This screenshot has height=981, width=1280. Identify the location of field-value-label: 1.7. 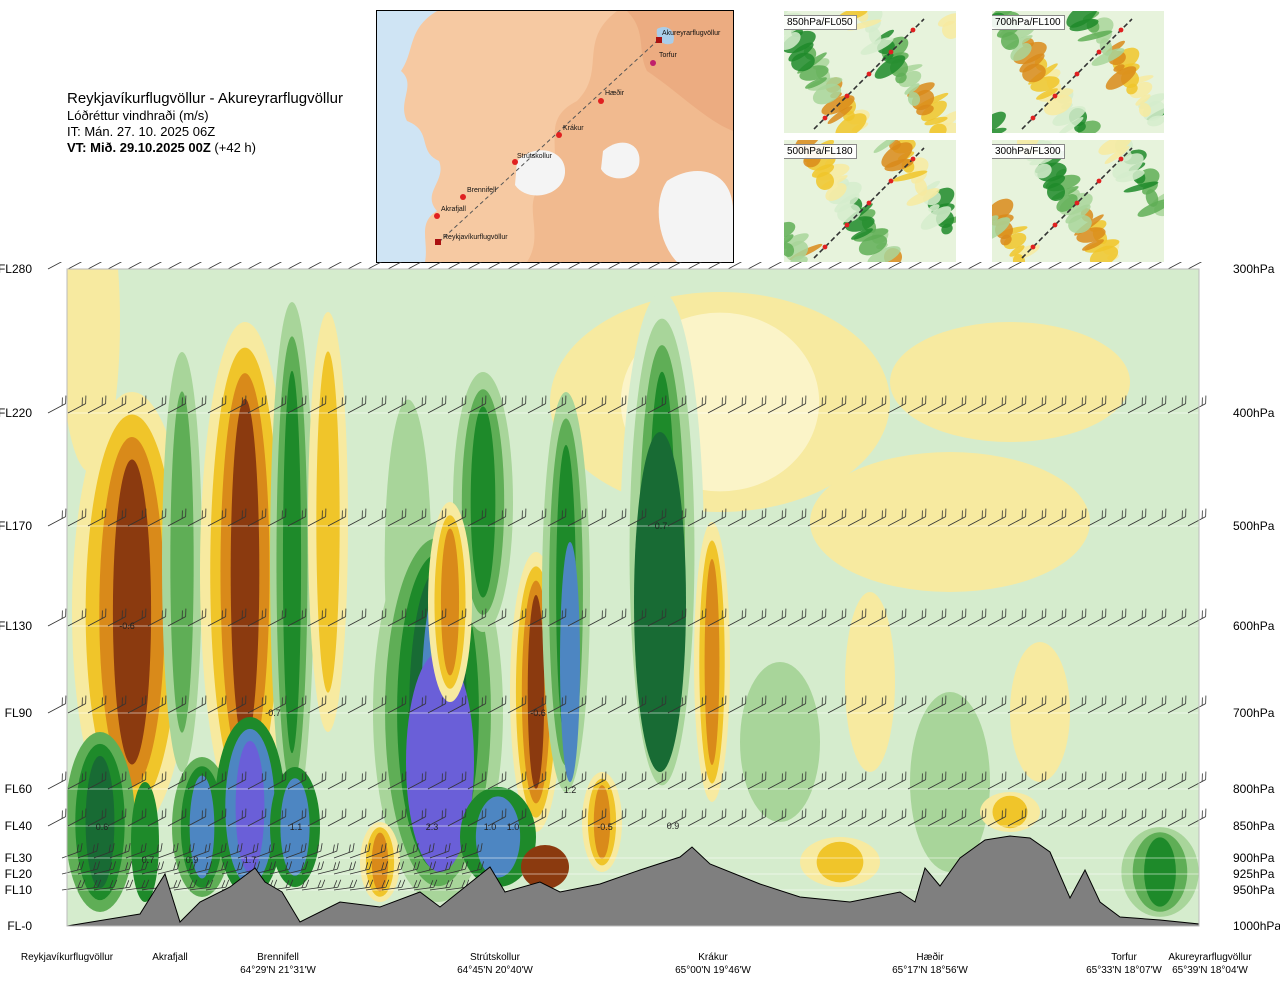
(250, 860).